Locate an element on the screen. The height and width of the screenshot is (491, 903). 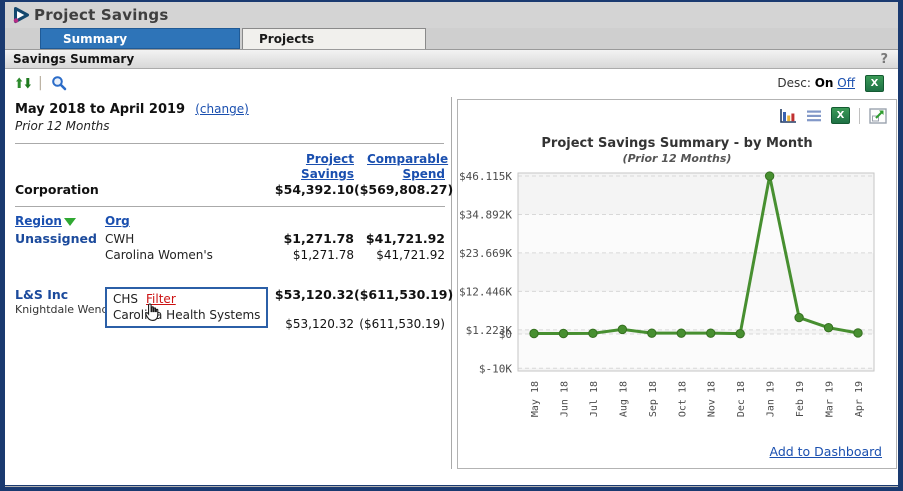
corporation-label: Corporation is located at coordinates (57, 189).